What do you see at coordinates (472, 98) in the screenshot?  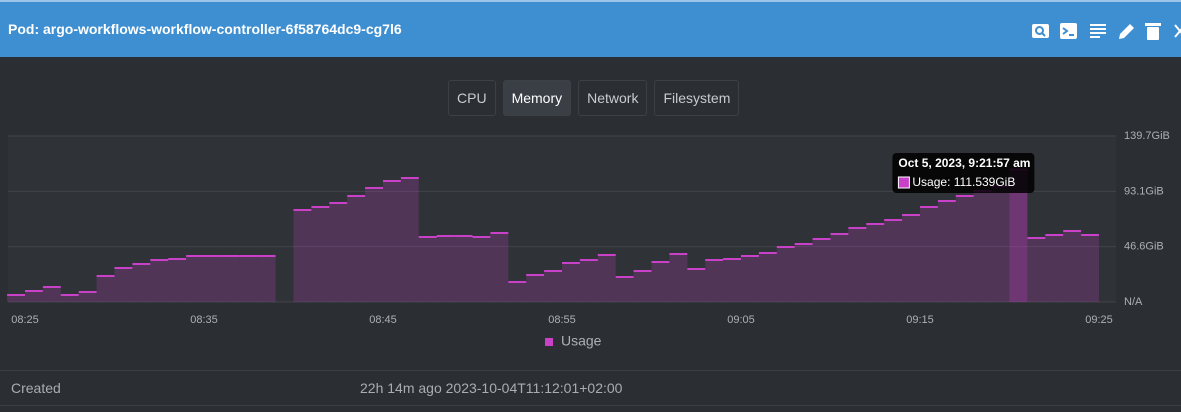 I see `tab: CPU` at bounding box center [472, 98].